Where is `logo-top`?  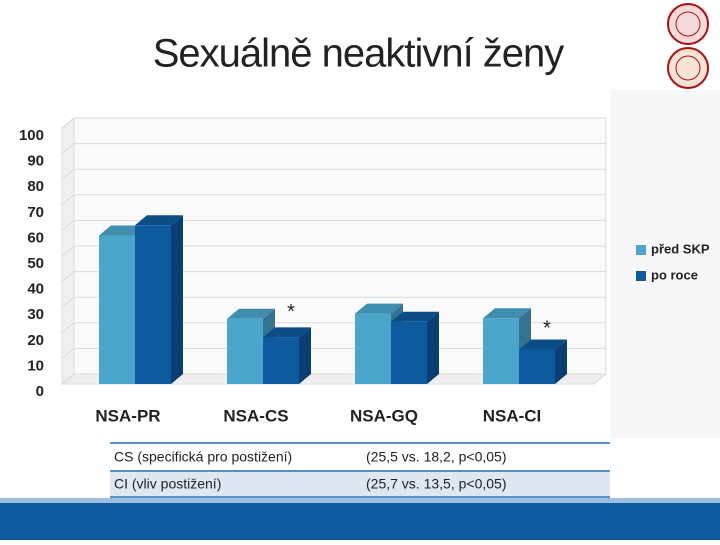 logo-top is located at coordinates (688, 24).